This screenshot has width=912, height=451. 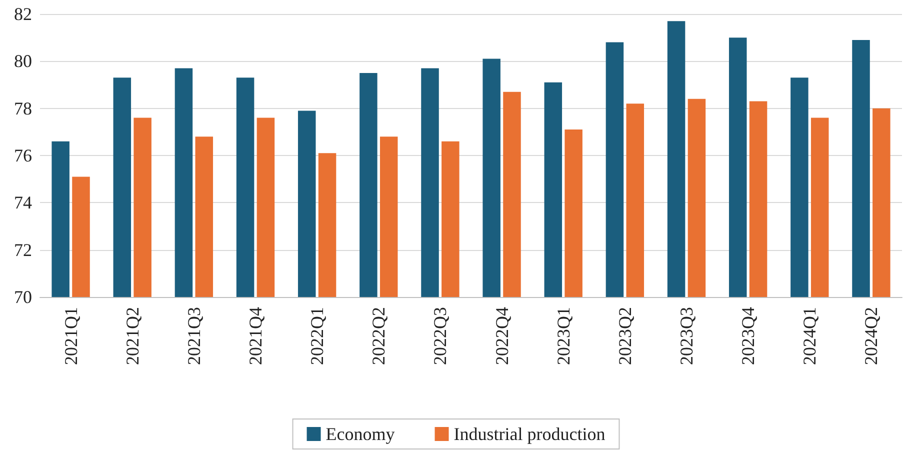 I want to click on x-tick-label: 2022Q2, so click(x=378, y=336).